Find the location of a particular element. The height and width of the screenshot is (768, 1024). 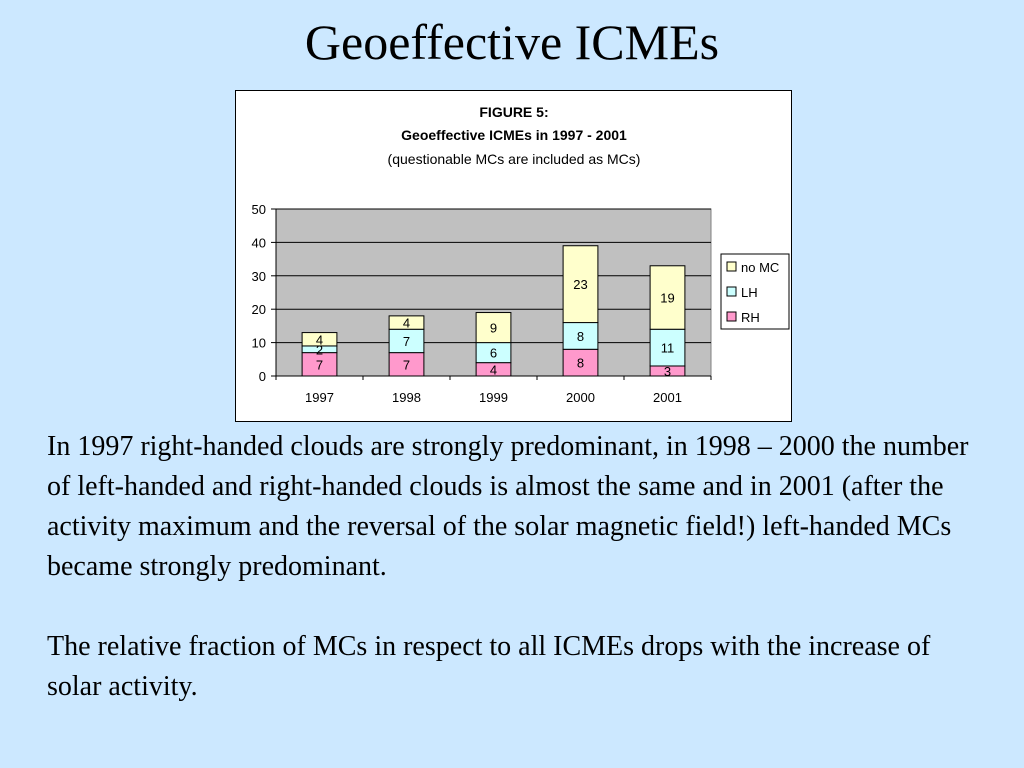

data-label: 9 is located at coordinates (493, 328).